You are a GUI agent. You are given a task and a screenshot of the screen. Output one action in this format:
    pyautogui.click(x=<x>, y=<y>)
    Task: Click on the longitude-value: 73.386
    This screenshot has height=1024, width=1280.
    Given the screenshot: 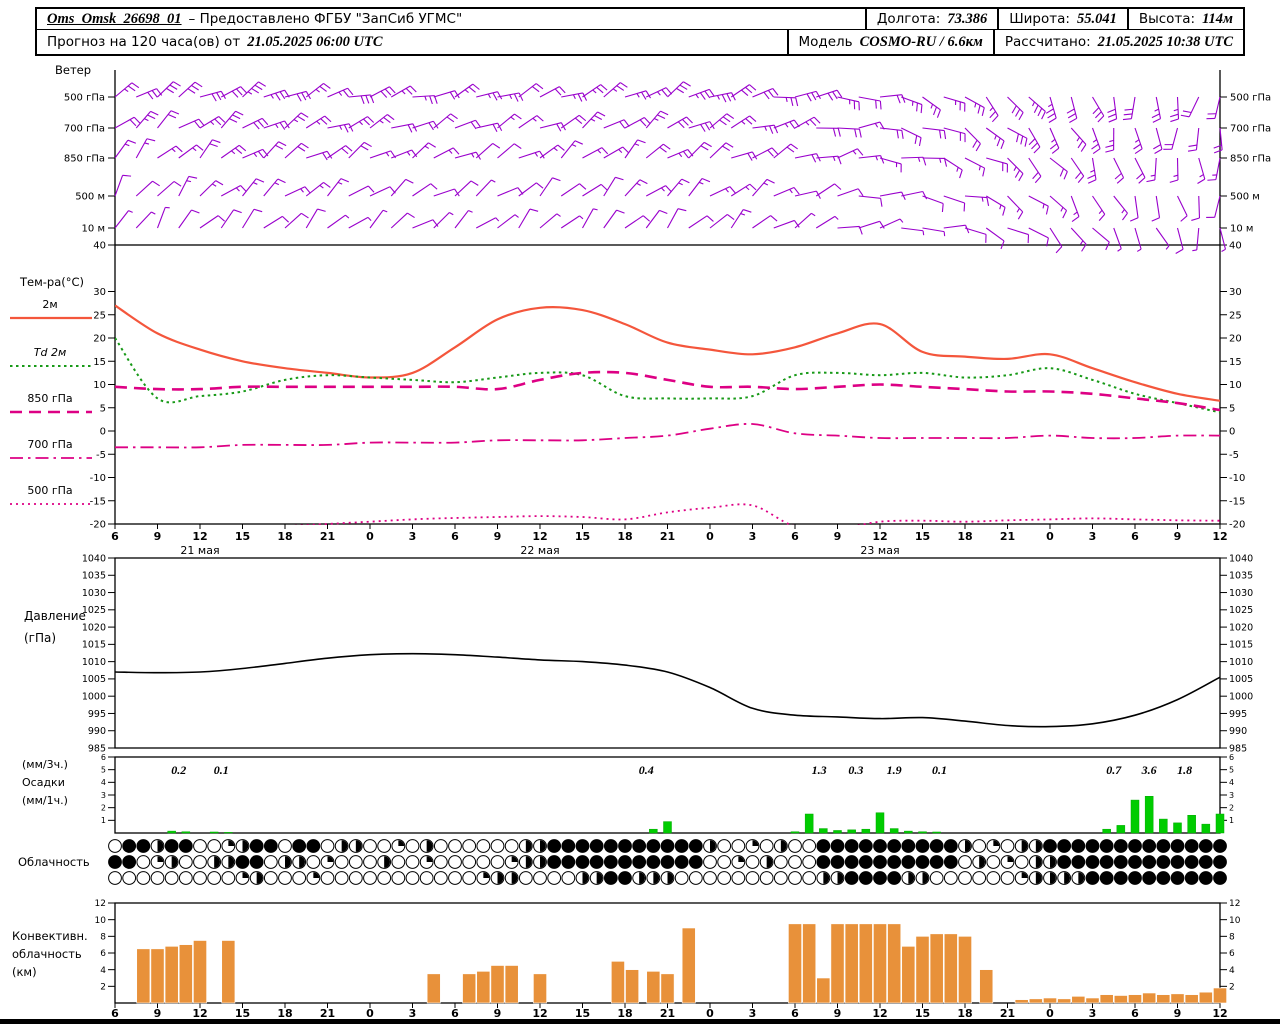 What is the action you would take?
    pyautogui.click(x=967, y=18)
    